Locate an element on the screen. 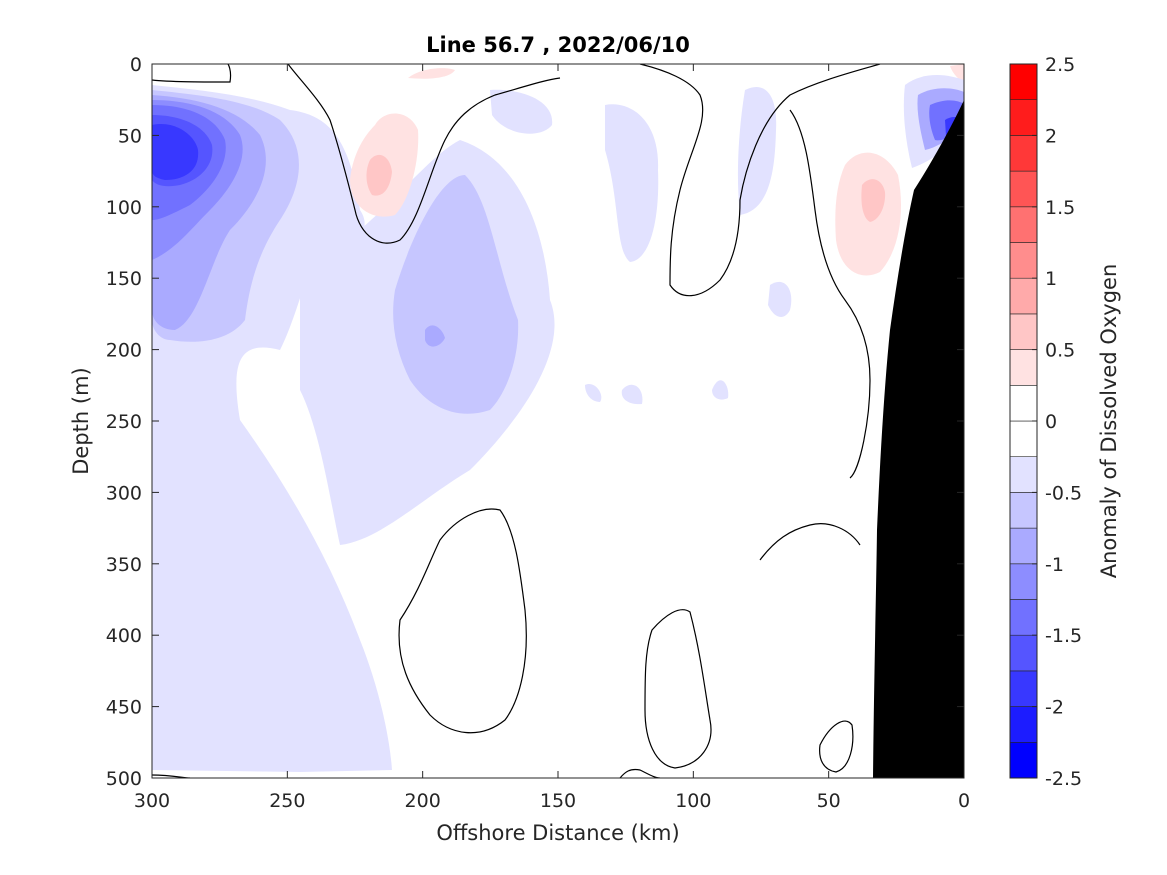  anomaly-region-neg-0.25-h is located at coordinates (720, 390).